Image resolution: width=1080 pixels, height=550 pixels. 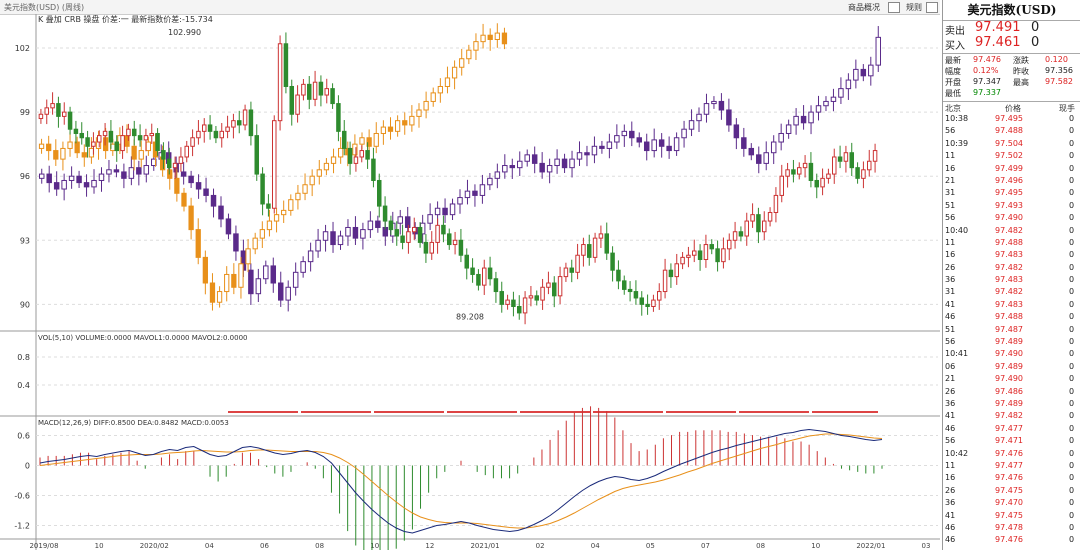 I want to click on tick-time: 36, so click(x=950, y=403).